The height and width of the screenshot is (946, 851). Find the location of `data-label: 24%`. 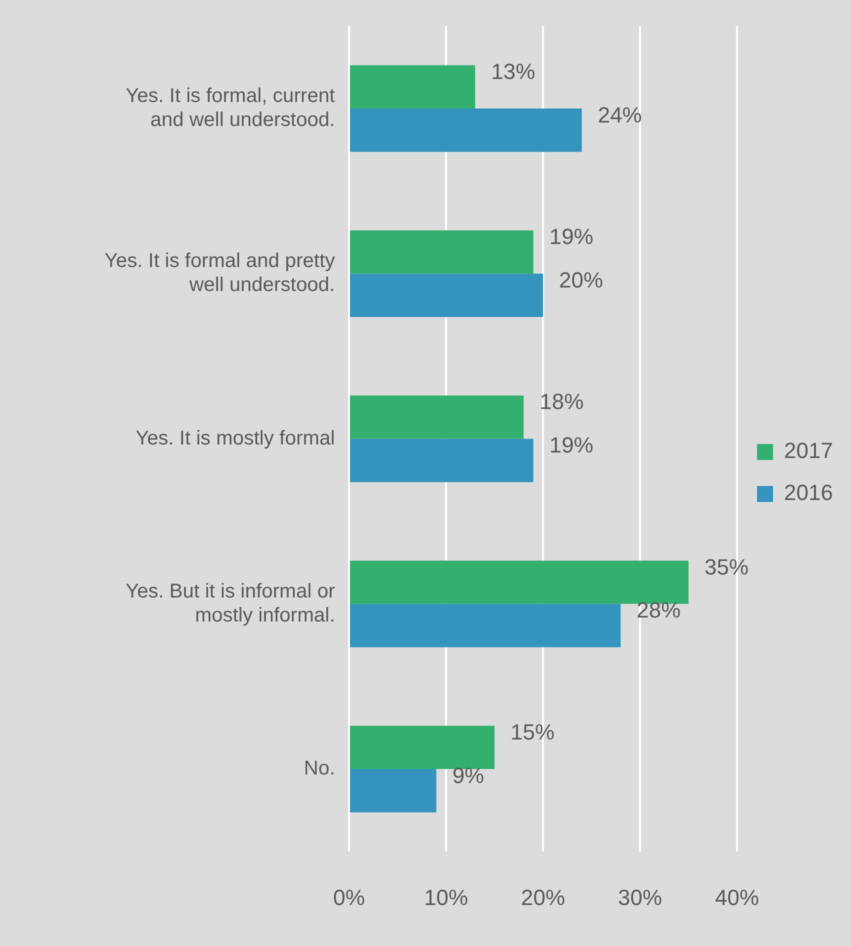

data-label: 24% is located at coordinates (620, 115).